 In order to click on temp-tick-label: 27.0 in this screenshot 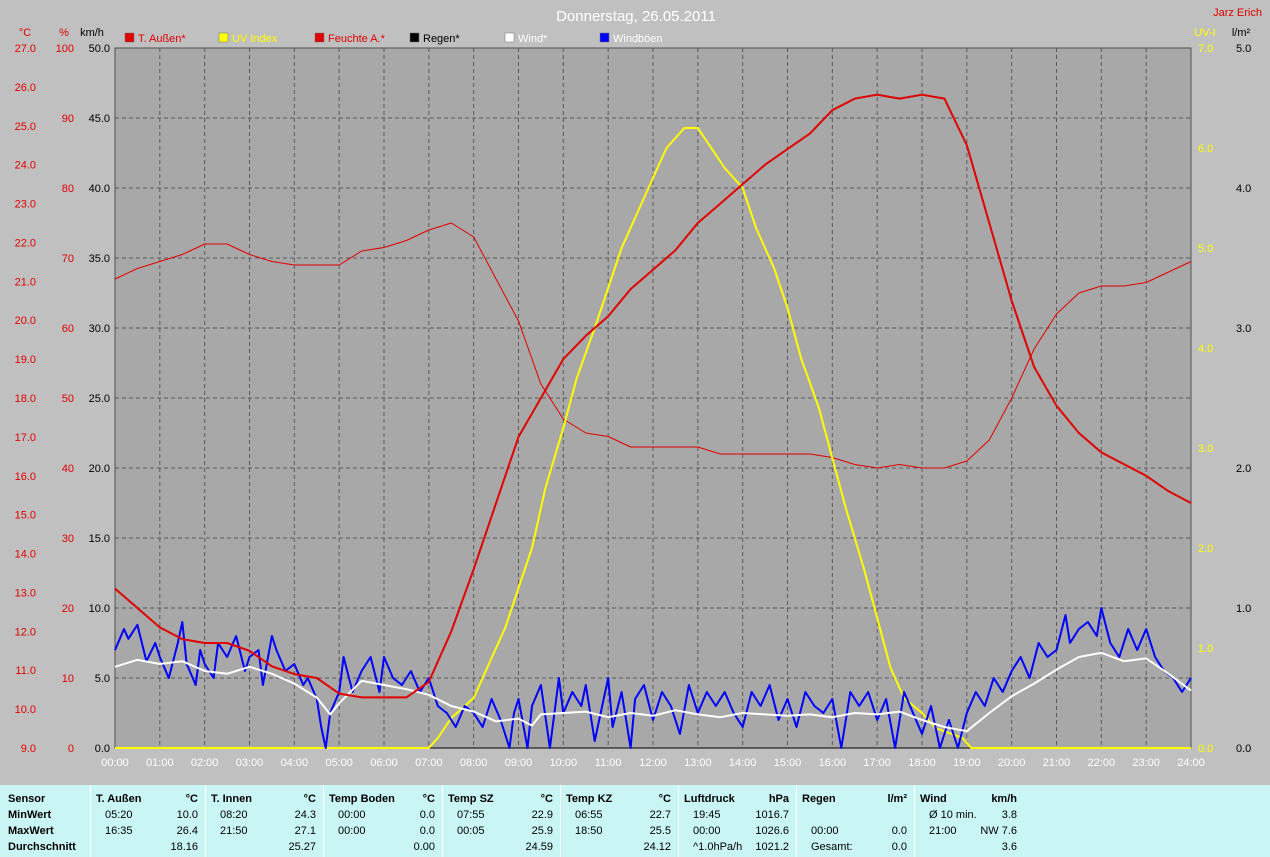, I will do `click(25, 49)`.